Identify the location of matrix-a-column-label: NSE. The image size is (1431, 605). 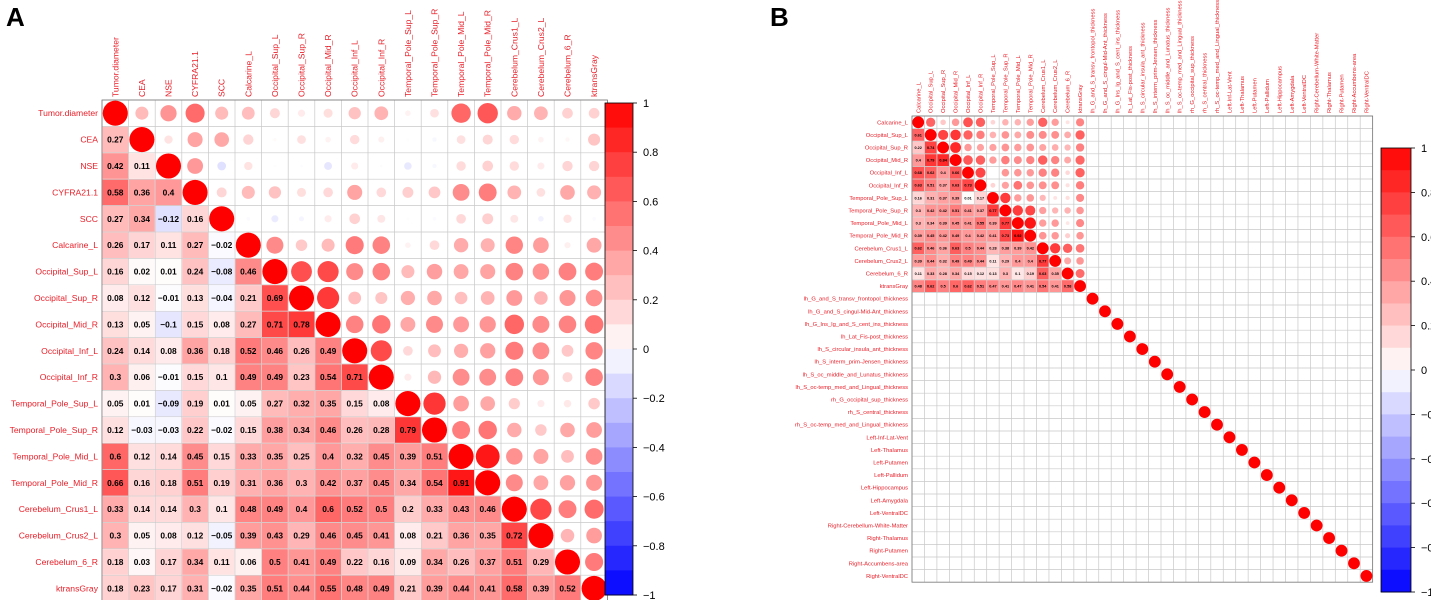
(169, 88).